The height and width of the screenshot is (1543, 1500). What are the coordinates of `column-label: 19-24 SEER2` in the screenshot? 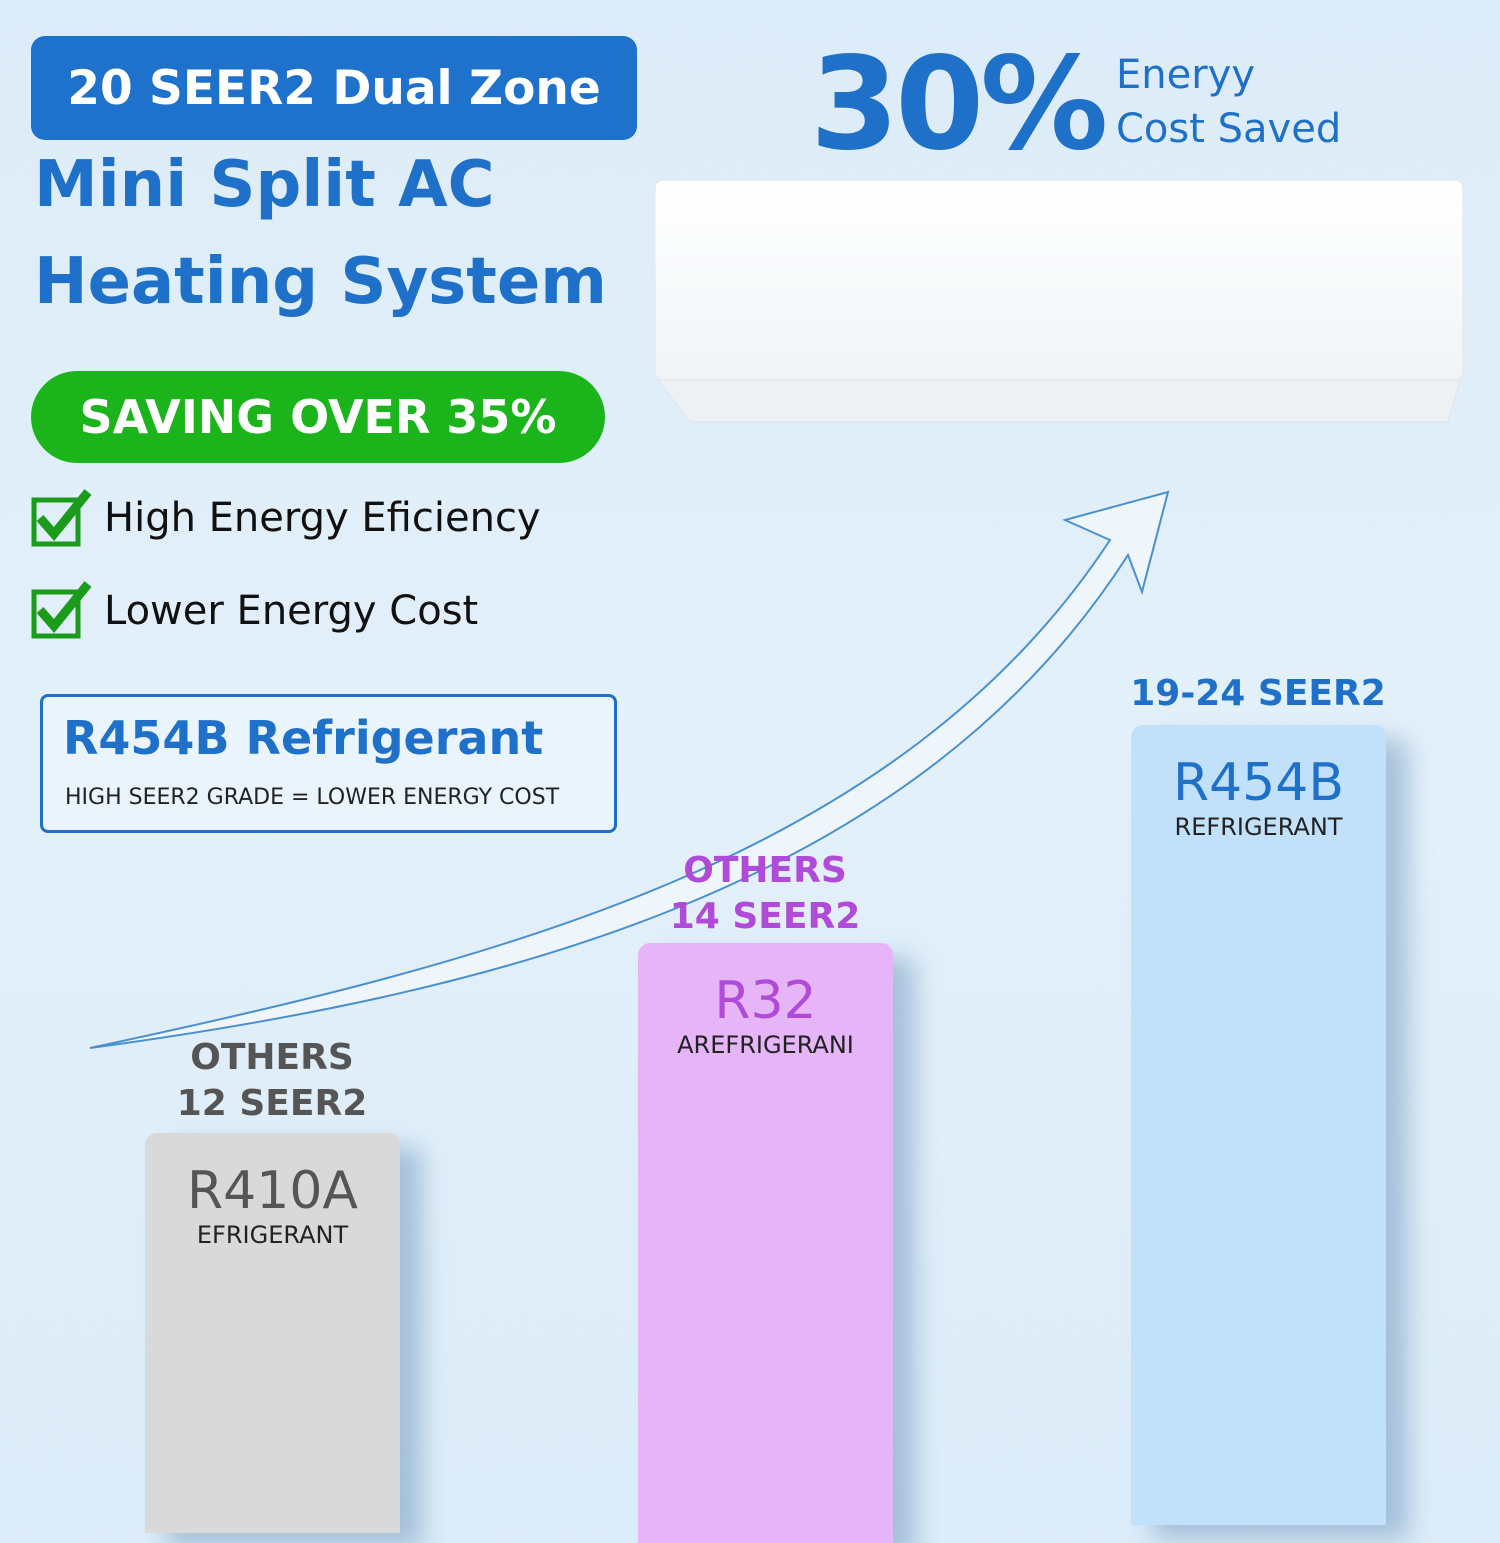 It's located at (1258, 694).